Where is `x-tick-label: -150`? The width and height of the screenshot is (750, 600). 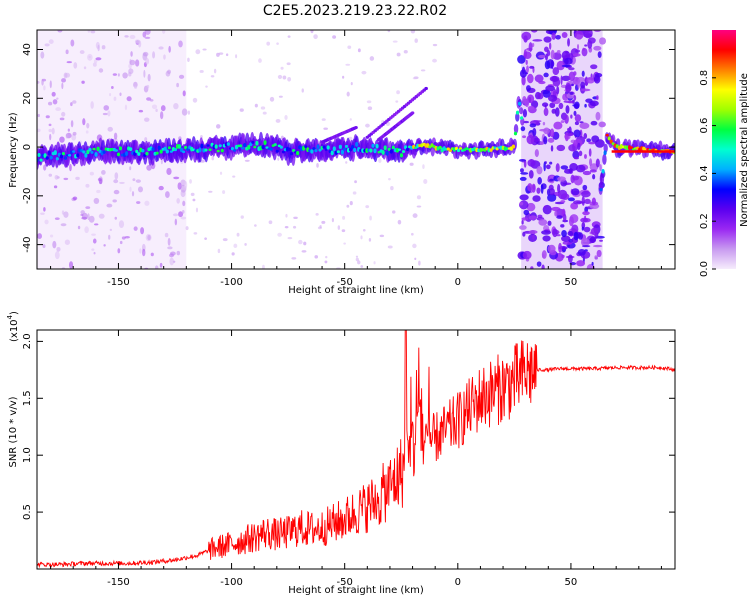
x-tick-label: -150 is located at coordinates (118, 582).